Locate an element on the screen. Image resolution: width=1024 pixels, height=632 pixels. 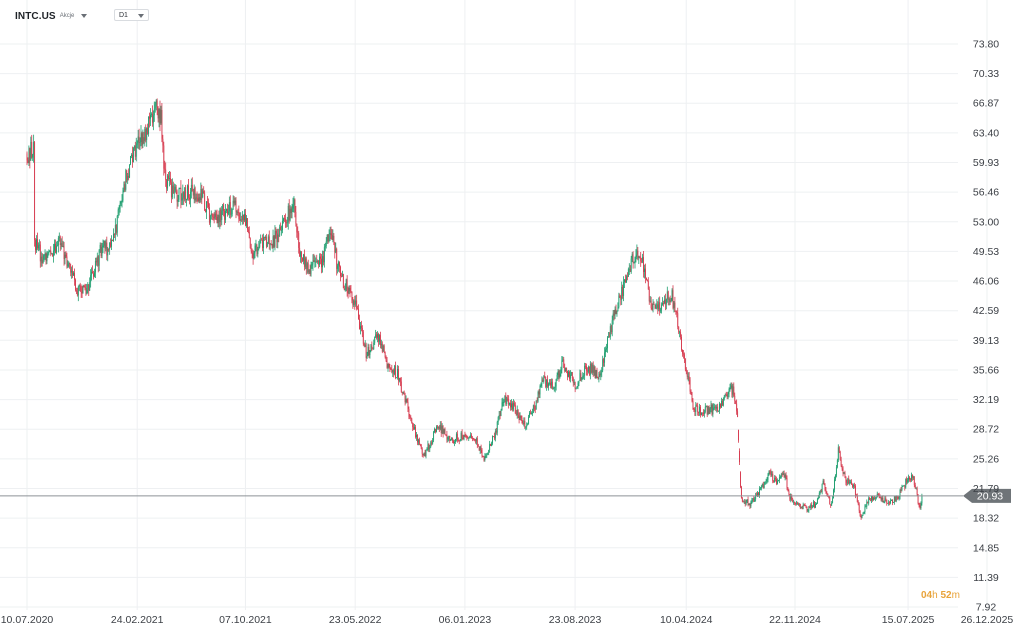
y-tick-label: 70.33 is located at coordinates (986, 74).